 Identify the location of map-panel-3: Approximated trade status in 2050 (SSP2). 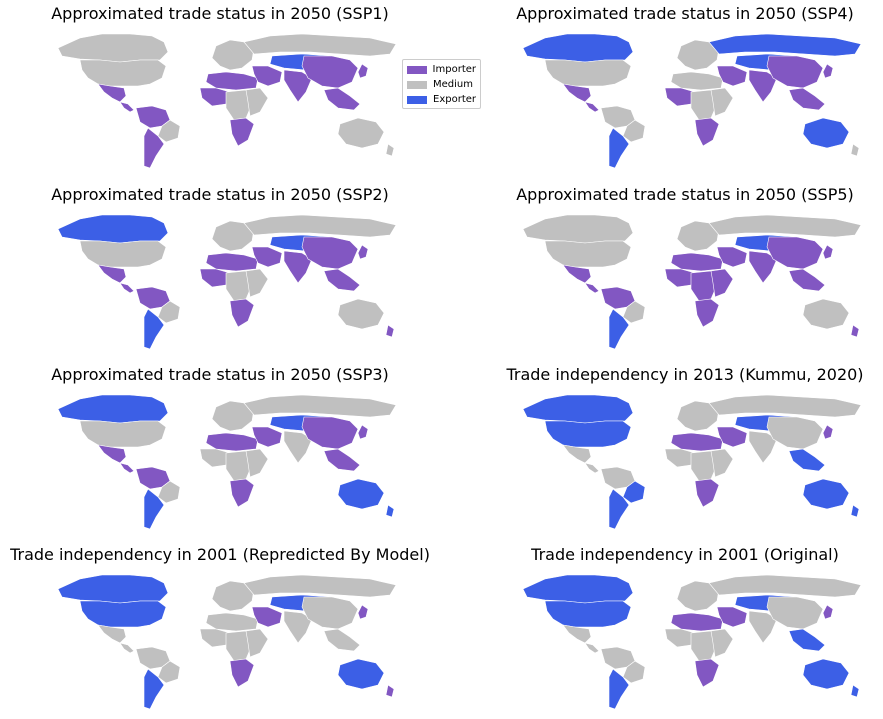
(220, 270).